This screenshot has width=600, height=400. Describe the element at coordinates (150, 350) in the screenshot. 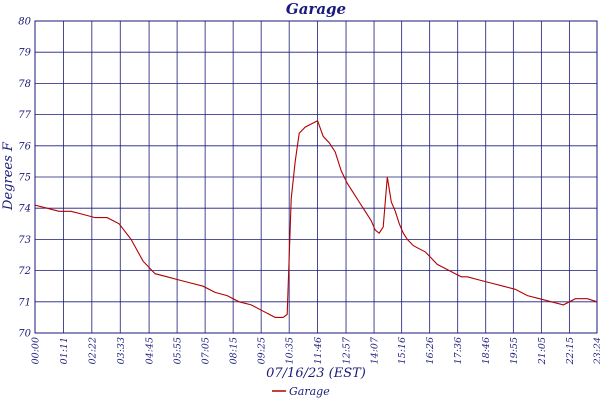

I see `x-tick-label: 04:45` at that location.